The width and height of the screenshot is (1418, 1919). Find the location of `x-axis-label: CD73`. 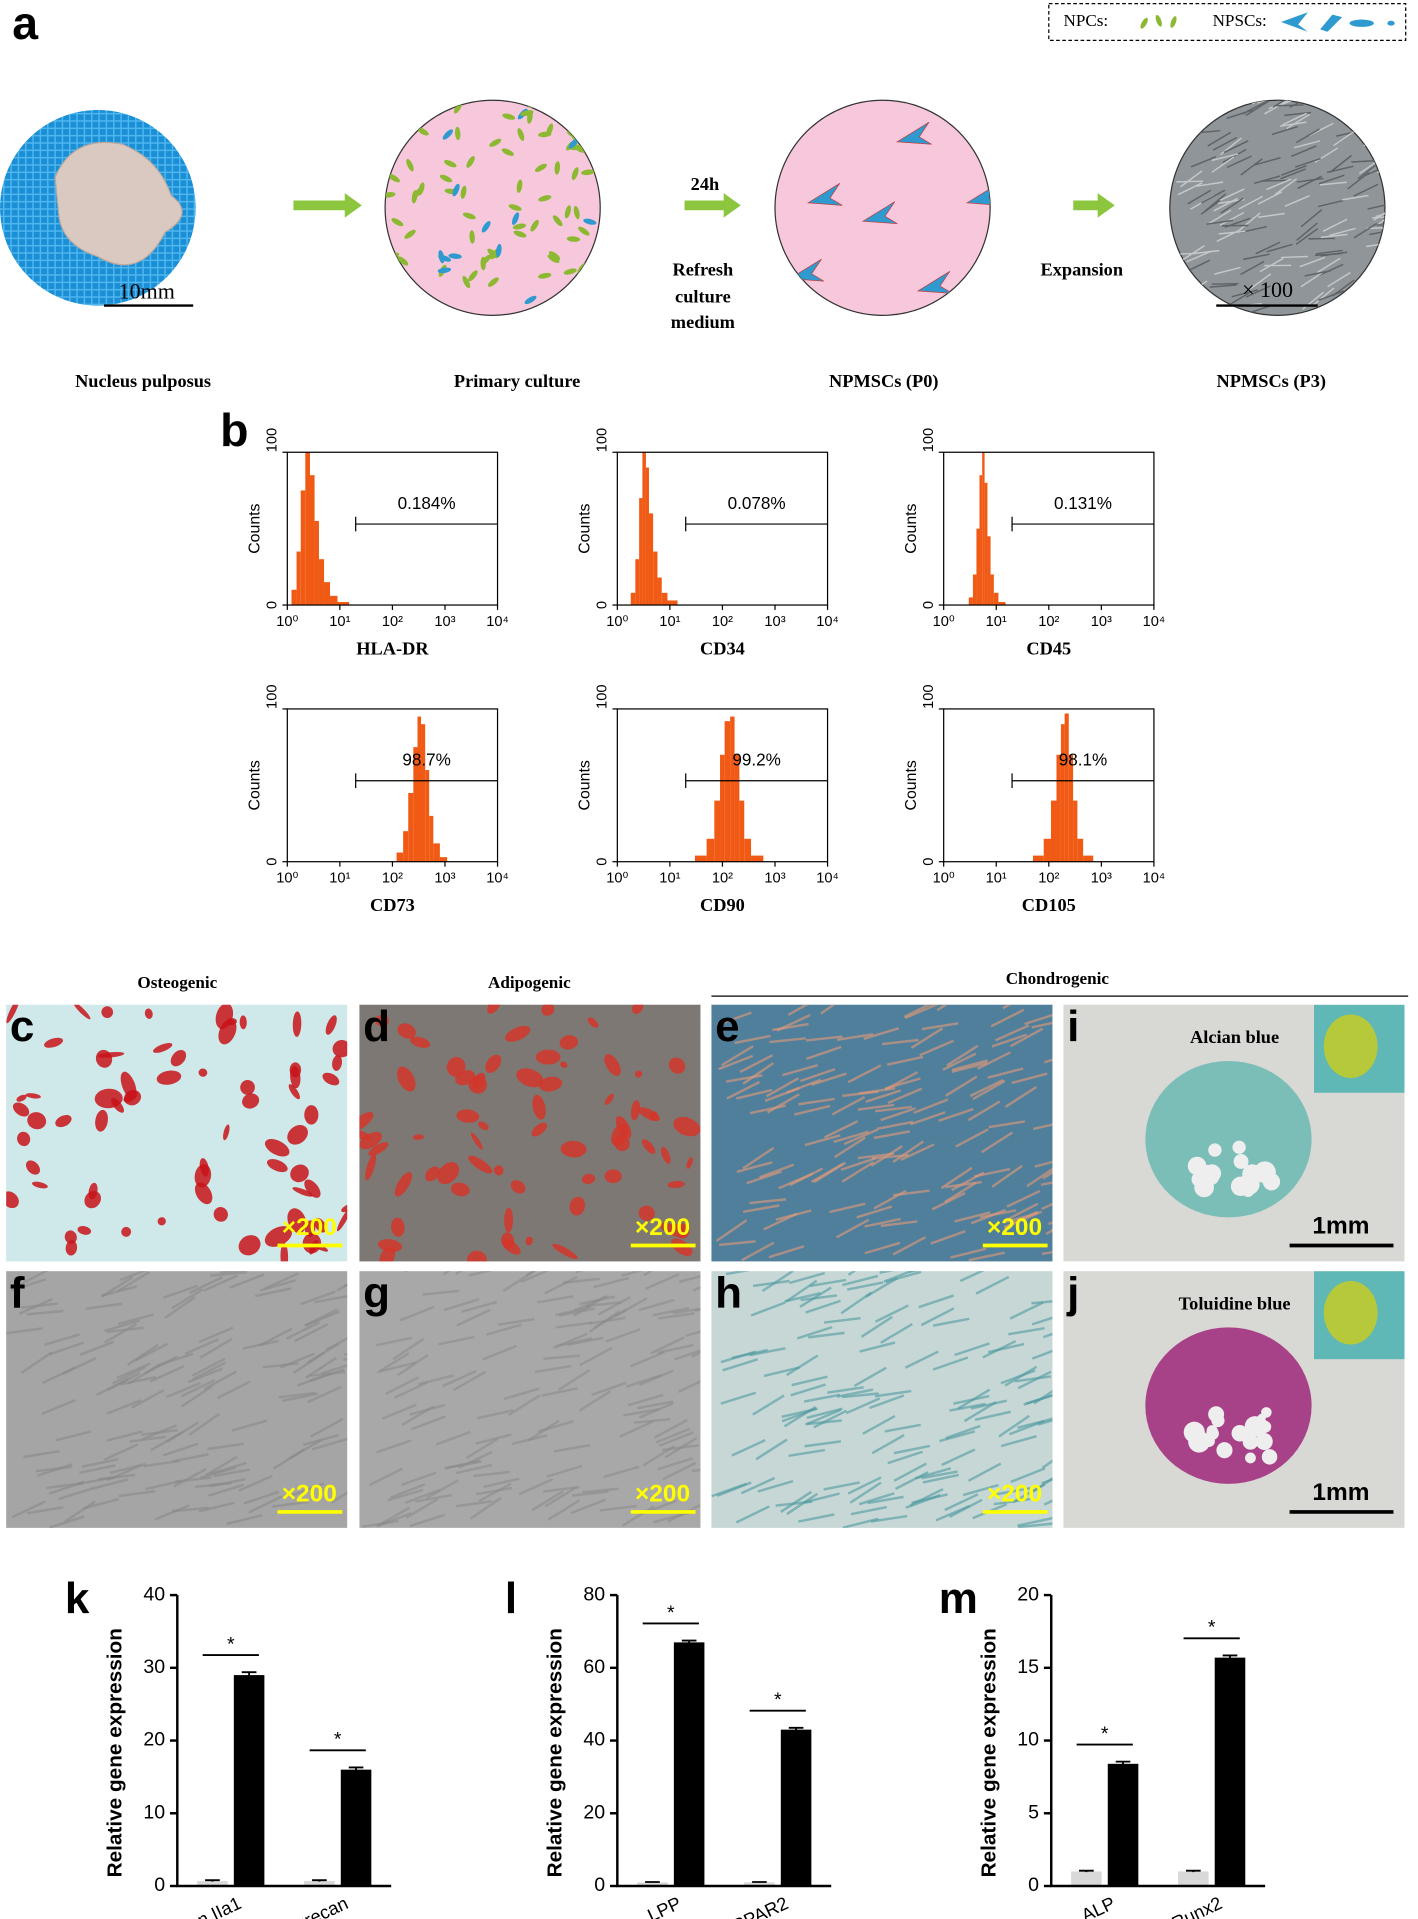

x-axis-label: CD73 is located at coordinates (392, 905).